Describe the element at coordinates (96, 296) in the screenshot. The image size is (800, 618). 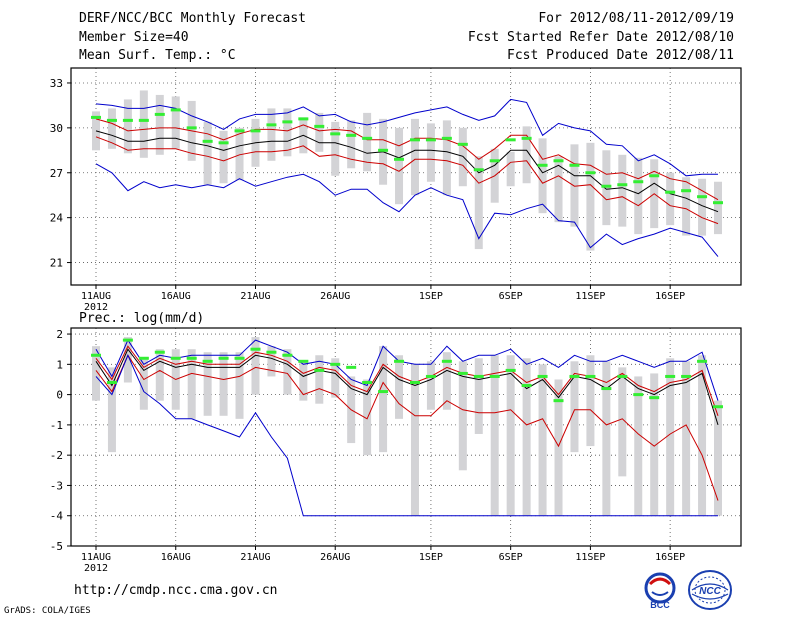
I see `temp-xtick-label: 11AUG` at that location.